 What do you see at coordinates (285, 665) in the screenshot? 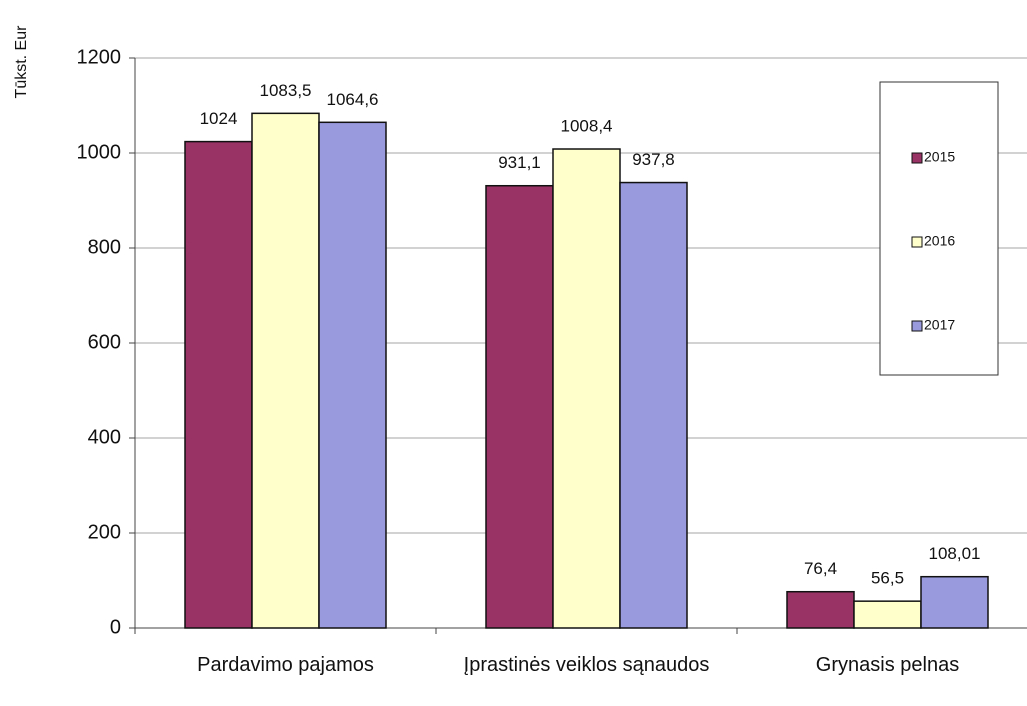
I see `x-tick-label: Pardavimo pajamos` at bounding box center [285, 665].